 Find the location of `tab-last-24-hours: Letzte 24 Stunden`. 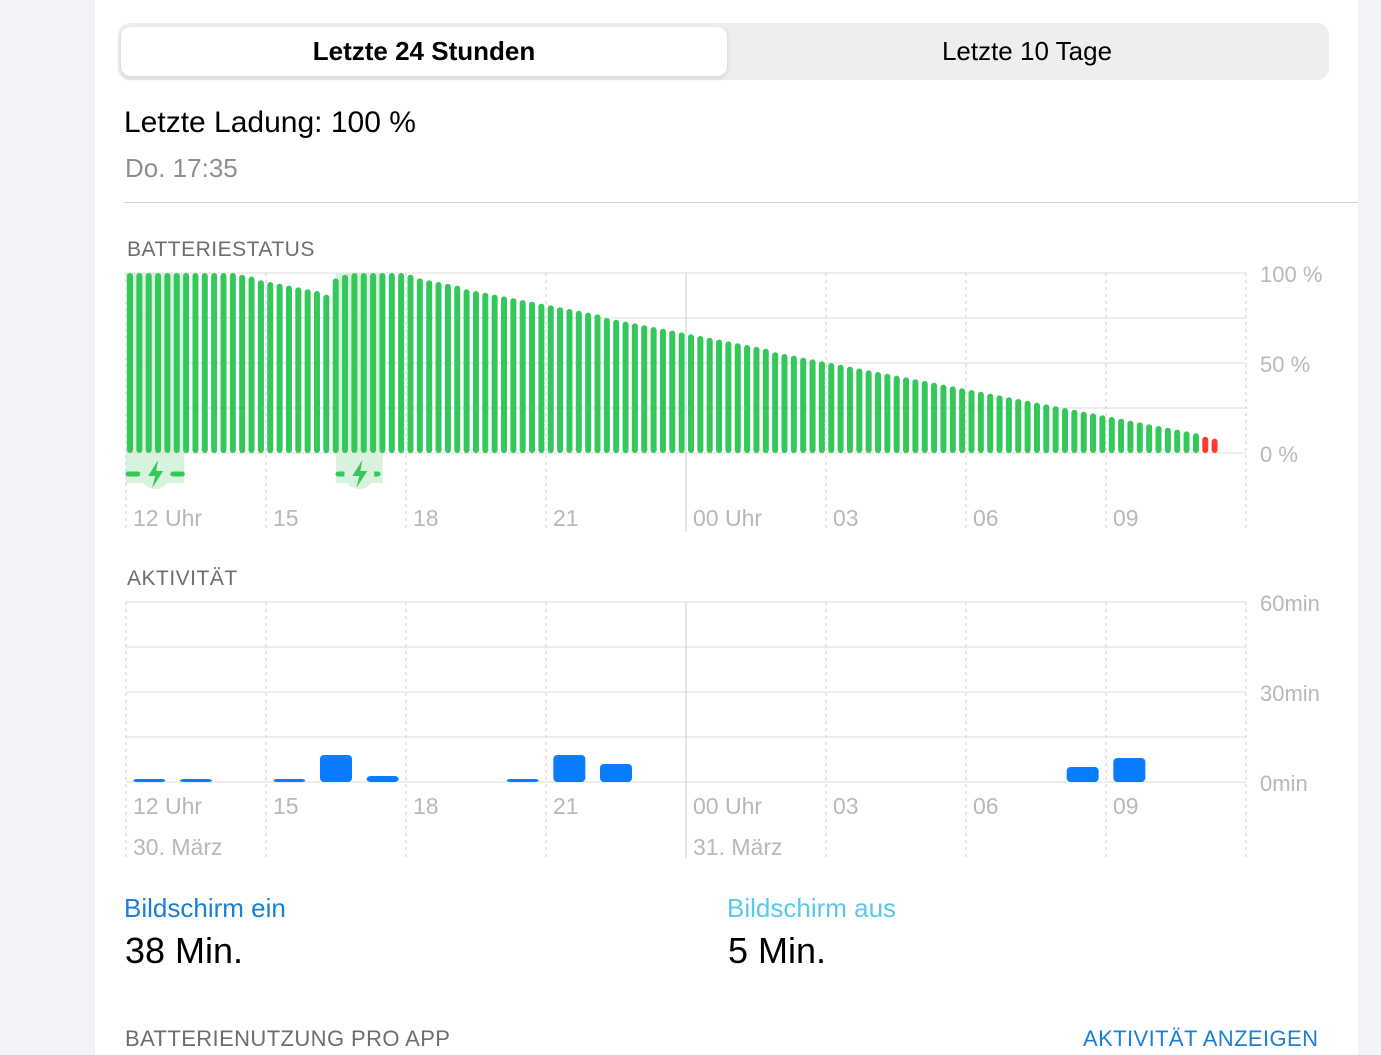

tab-last-24-hours: Letzte 24 Stunden is located at coordinates (424, 51).